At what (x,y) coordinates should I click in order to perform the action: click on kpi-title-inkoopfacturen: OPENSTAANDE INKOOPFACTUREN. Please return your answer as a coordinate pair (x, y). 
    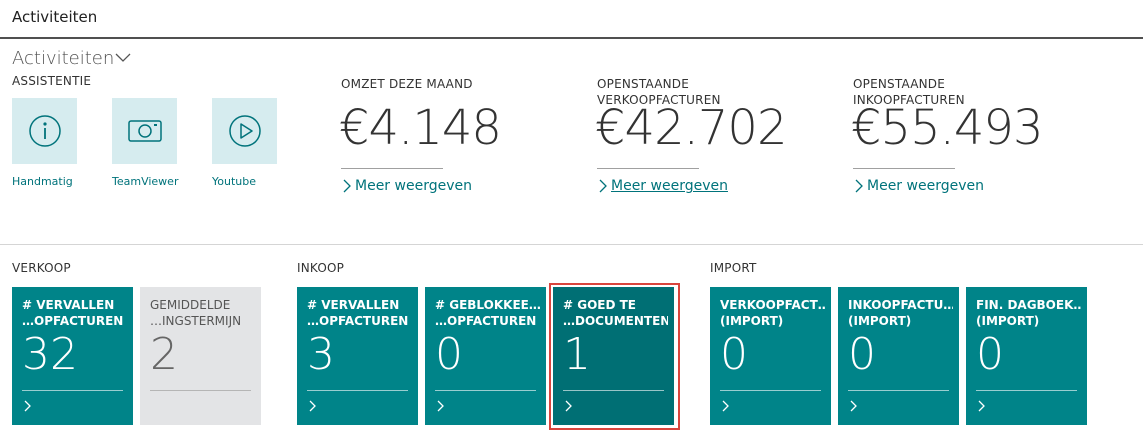
    Looking at the image, I should click on (909, 92).